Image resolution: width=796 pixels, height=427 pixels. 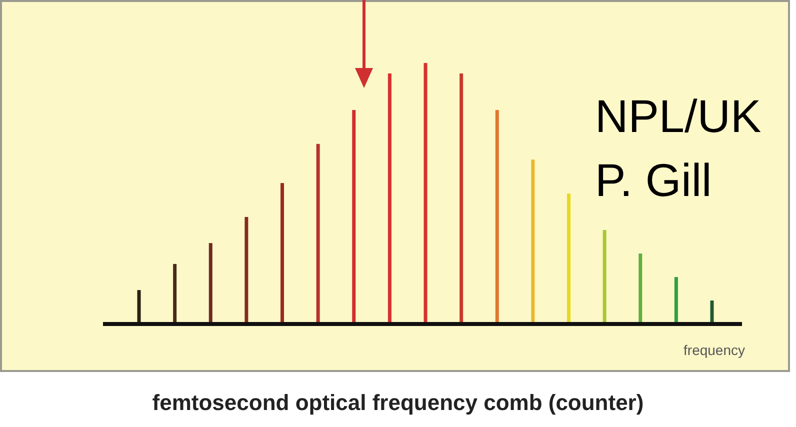 What do you see at coordinates (398, 402) in the screenshot?
I see `text: femtosecond optical frequency comb (counter)` at bounding box center [398, 402].